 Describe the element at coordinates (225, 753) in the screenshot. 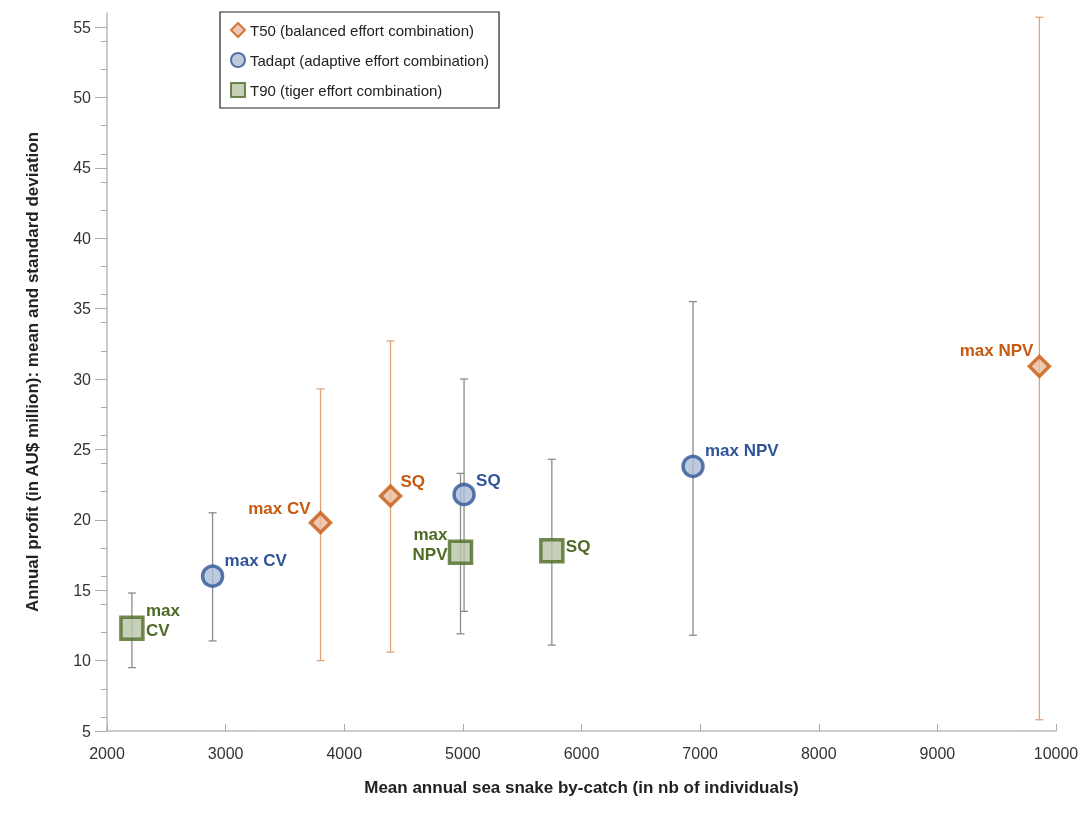

I see `x-tick-label: 3000` at that location.